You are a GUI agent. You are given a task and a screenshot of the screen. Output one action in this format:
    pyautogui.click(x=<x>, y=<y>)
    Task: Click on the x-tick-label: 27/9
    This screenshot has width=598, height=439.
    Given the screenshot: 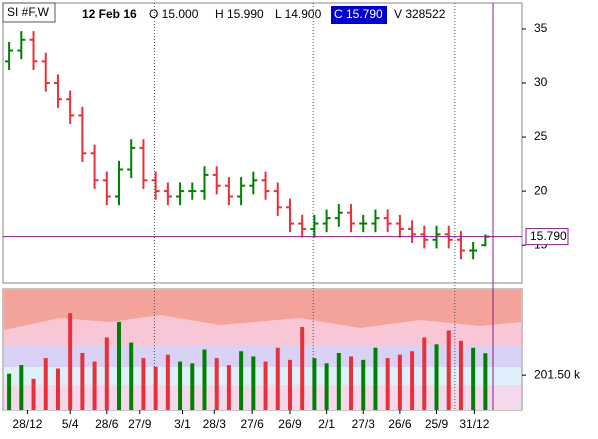 What is the action you would take?
    pyautogui.click(x=140, y=424)
    